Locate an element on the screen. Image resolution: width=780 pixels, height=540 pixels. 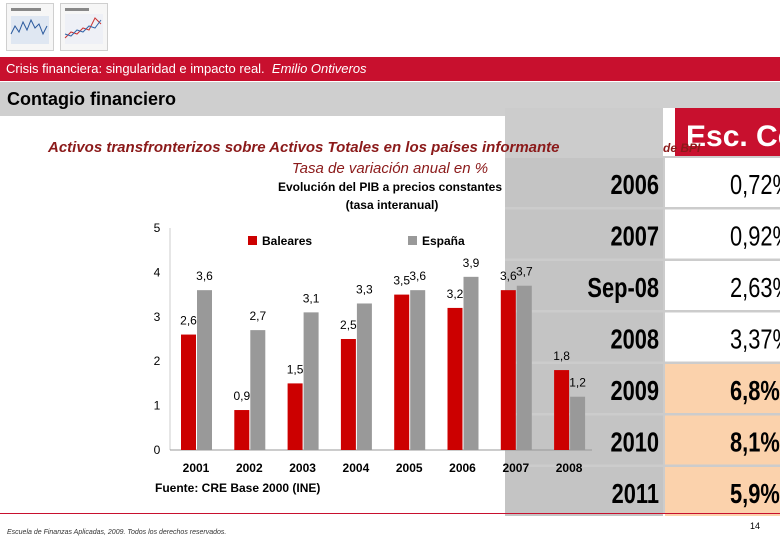
data-label-baleares-2004: 2,5 is located at coordinates (348, 325).